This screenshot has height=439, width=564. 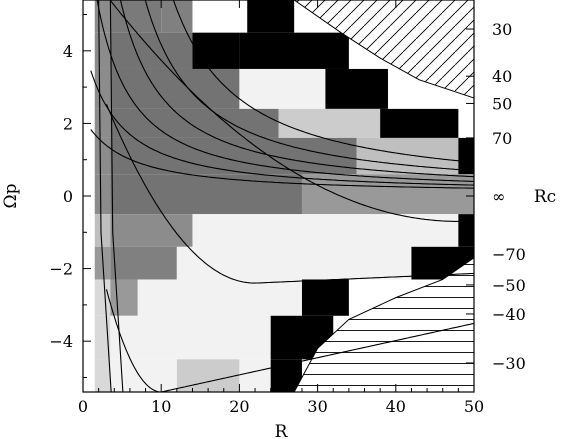 I want to click on right-tick-label: −40, so click(x=509, y=314).